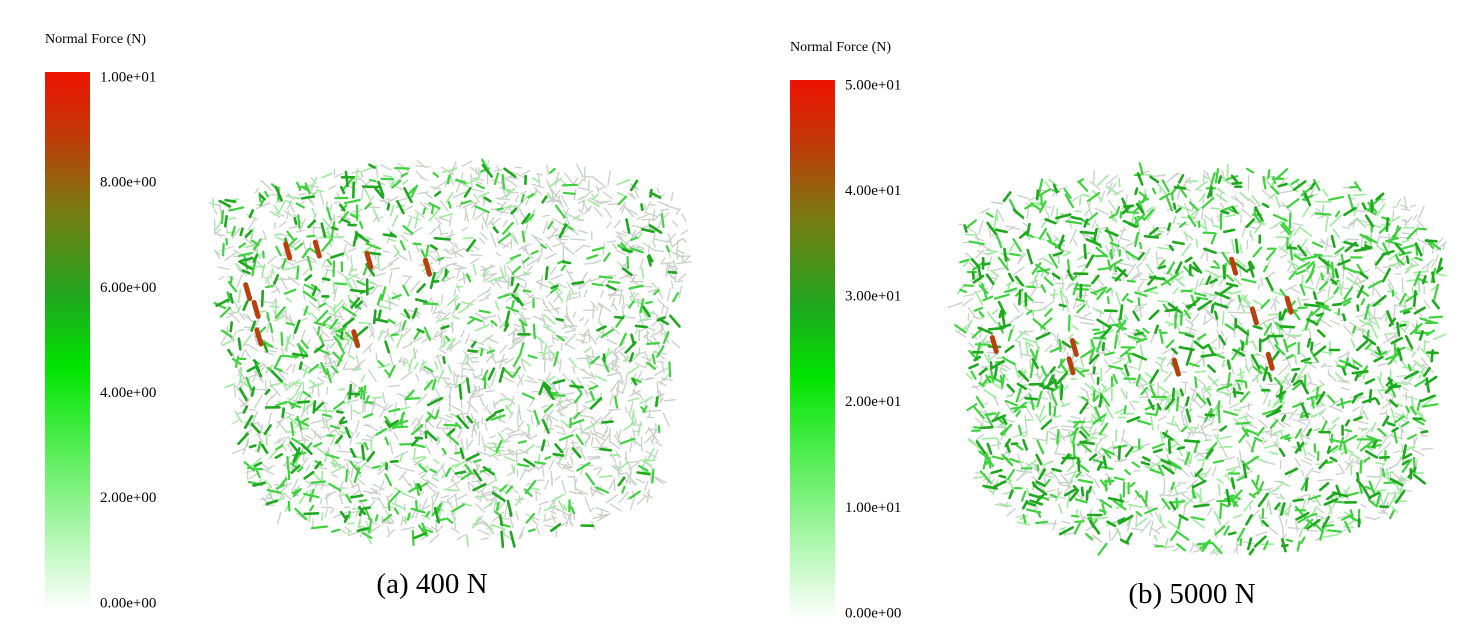 This screenshot has width=1474, height=624. What do you see at coordinates (1191, 594) in the screenshot?
I see `panel-caption: (b) 5000 N` at bounding box center [1191, 594].